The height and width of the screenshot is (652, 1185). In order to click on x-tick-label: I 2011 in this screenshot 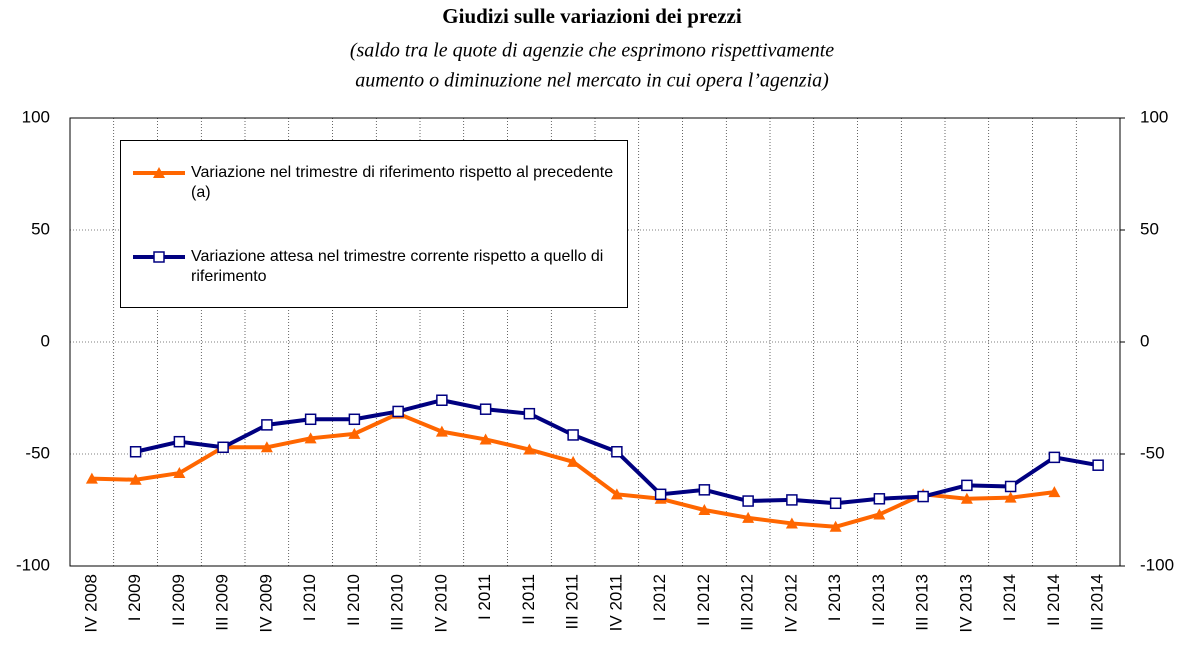, I will do `click(484, 597)`.